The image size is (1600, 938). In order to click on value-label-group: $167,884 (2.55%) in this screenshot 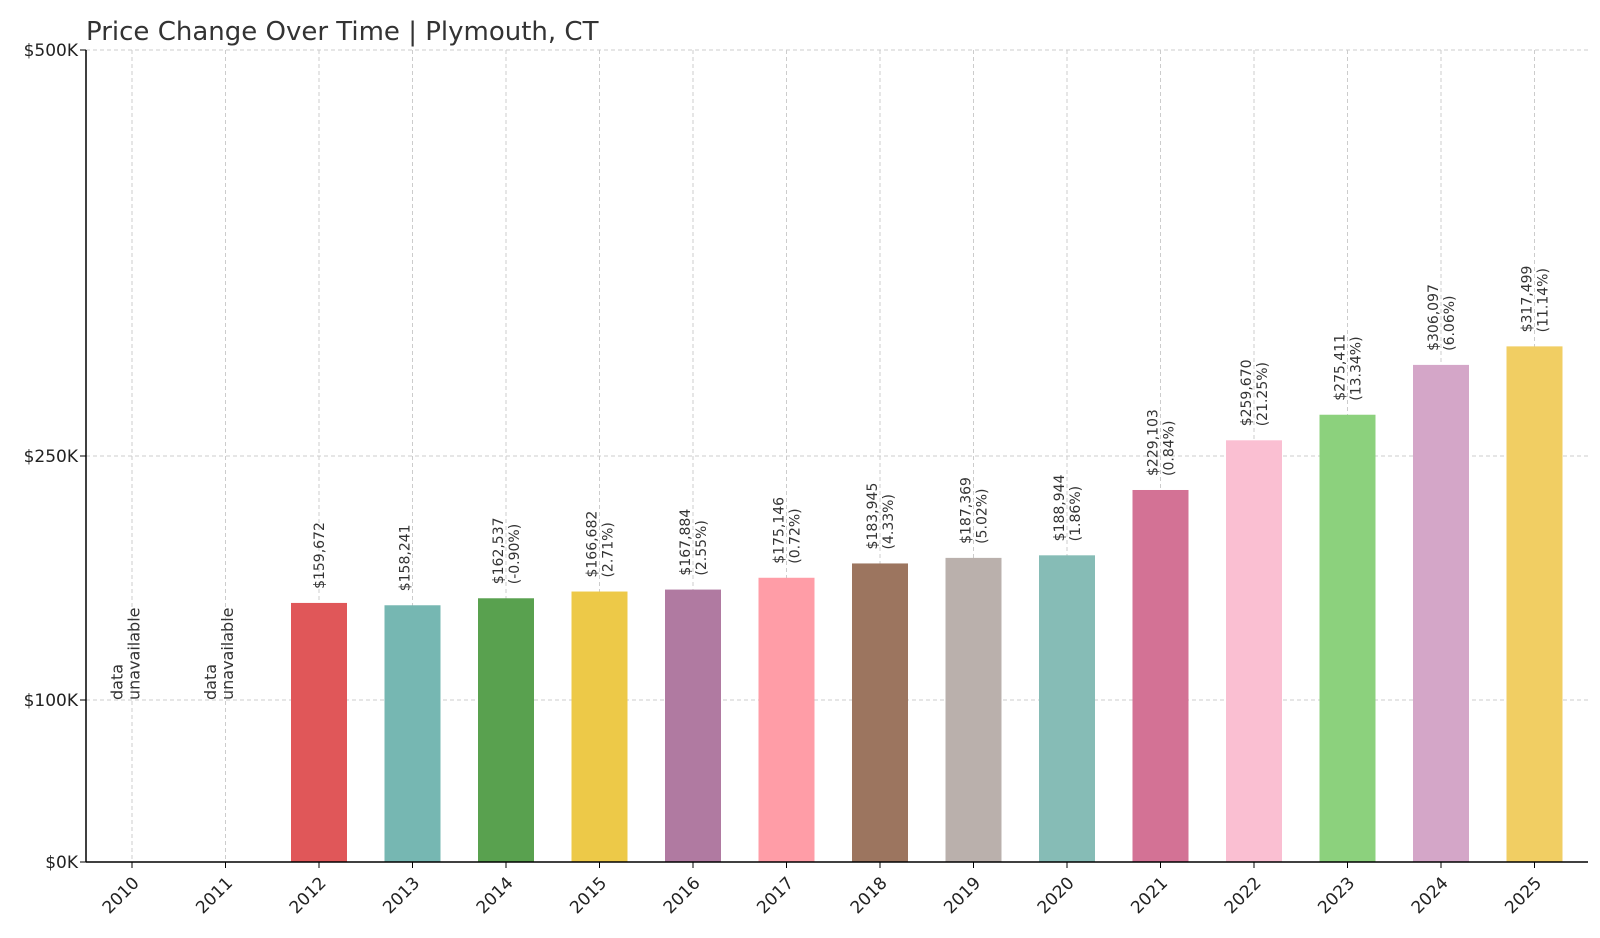, I will do `click(694, 542)`.